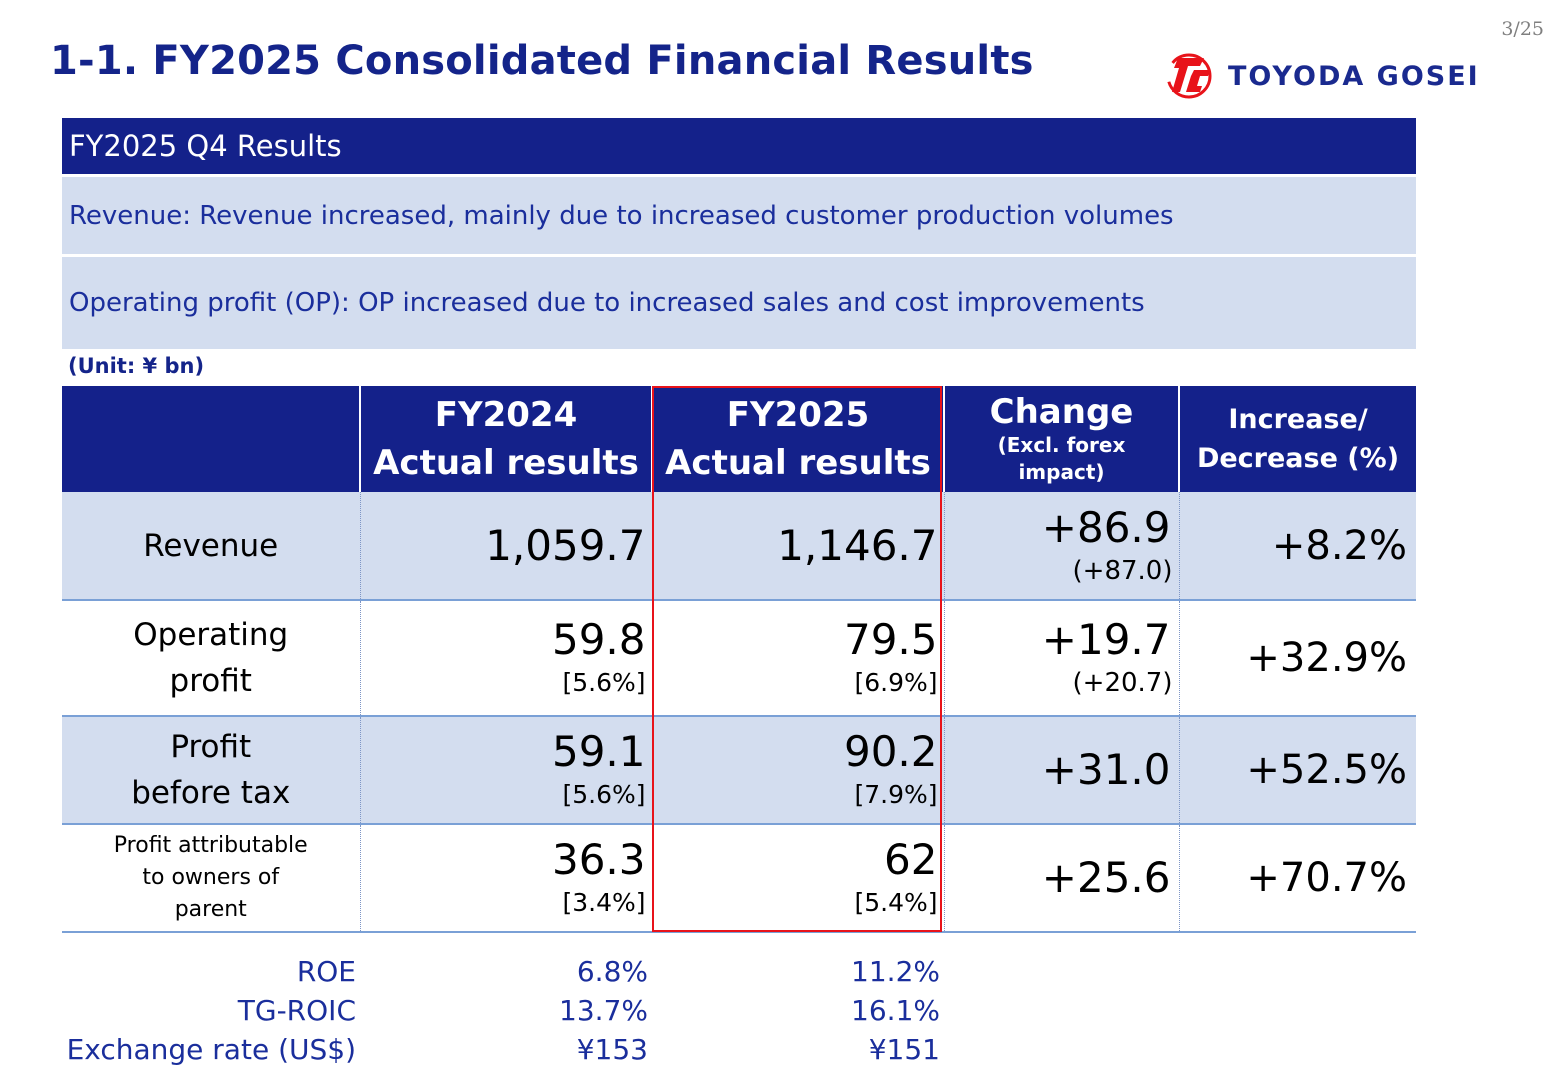 Image resolution: width=1560 pixels, height=1080 pixels. Describe the element at coordinates (797, 770) in the screenshot. I see `fy2025-cell: 90.2 [7.9%]` at that location.